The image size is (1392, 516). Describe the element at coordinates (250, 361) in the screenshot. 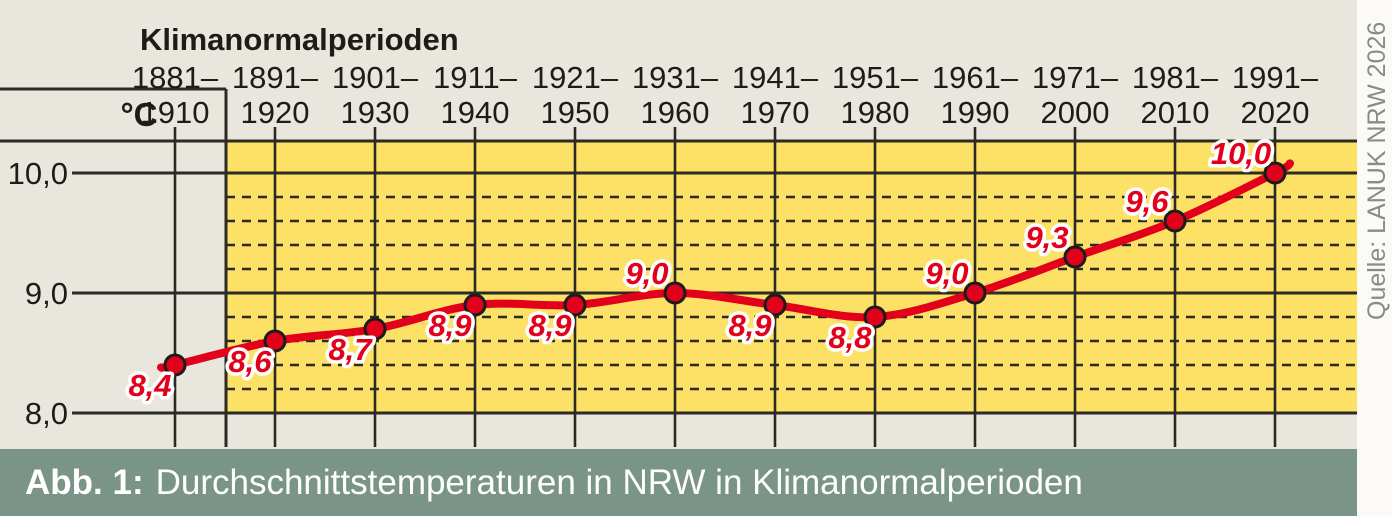

I see `data-point-value-label: 8,6` at that location.